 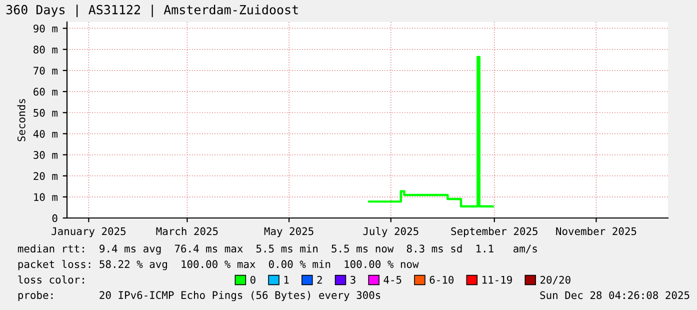 I want to click on chart-title: 360 Days | AS31122 | Amsterdam-Zuidoost, so click(x=152, y=11).